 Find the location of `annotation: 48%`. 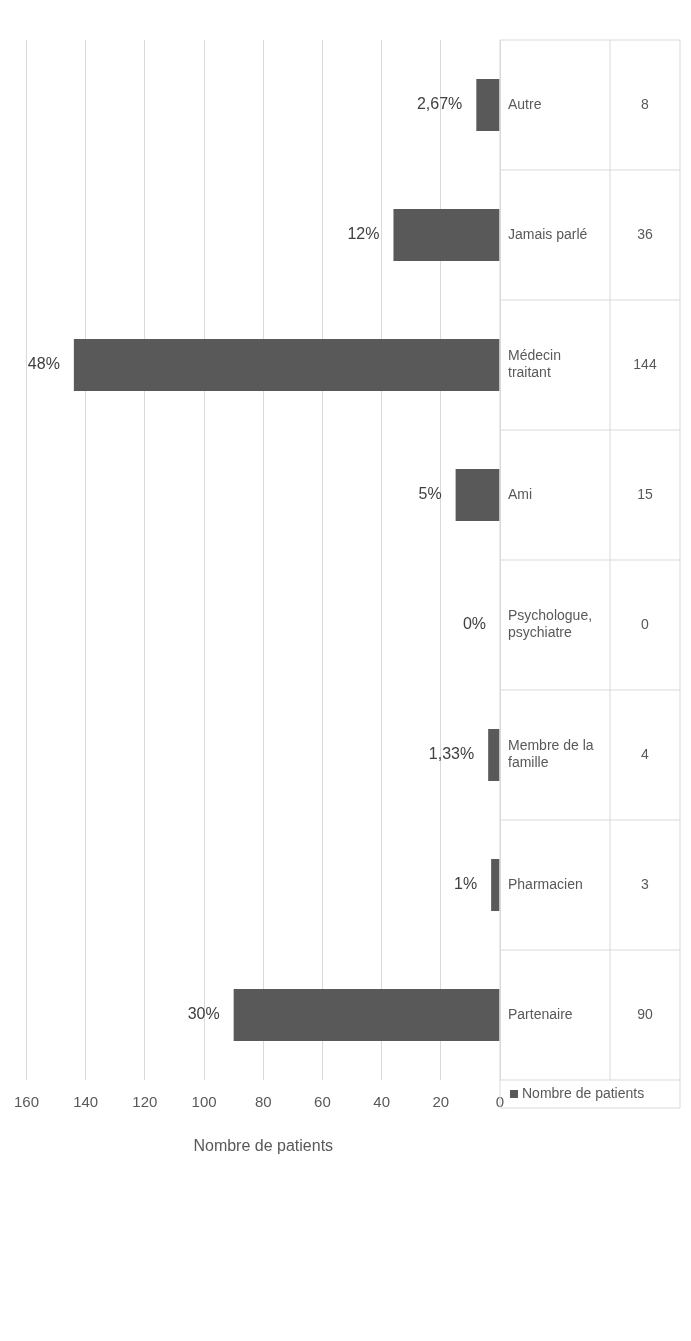

annotation: 48% is located at coordinates (43, 364).